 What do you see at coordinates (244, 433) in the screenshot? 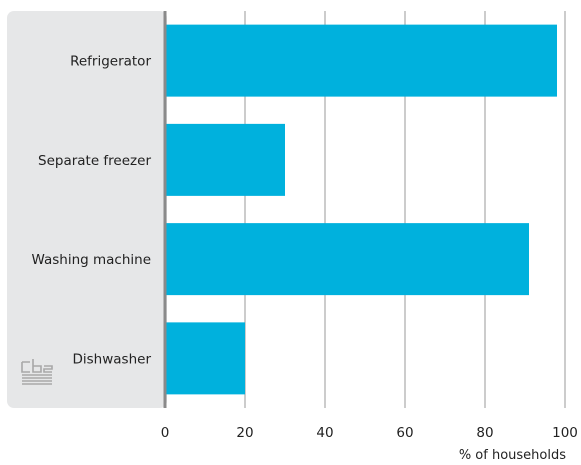
I see `x-tick-label: 20` at bounding box center [244, 433].